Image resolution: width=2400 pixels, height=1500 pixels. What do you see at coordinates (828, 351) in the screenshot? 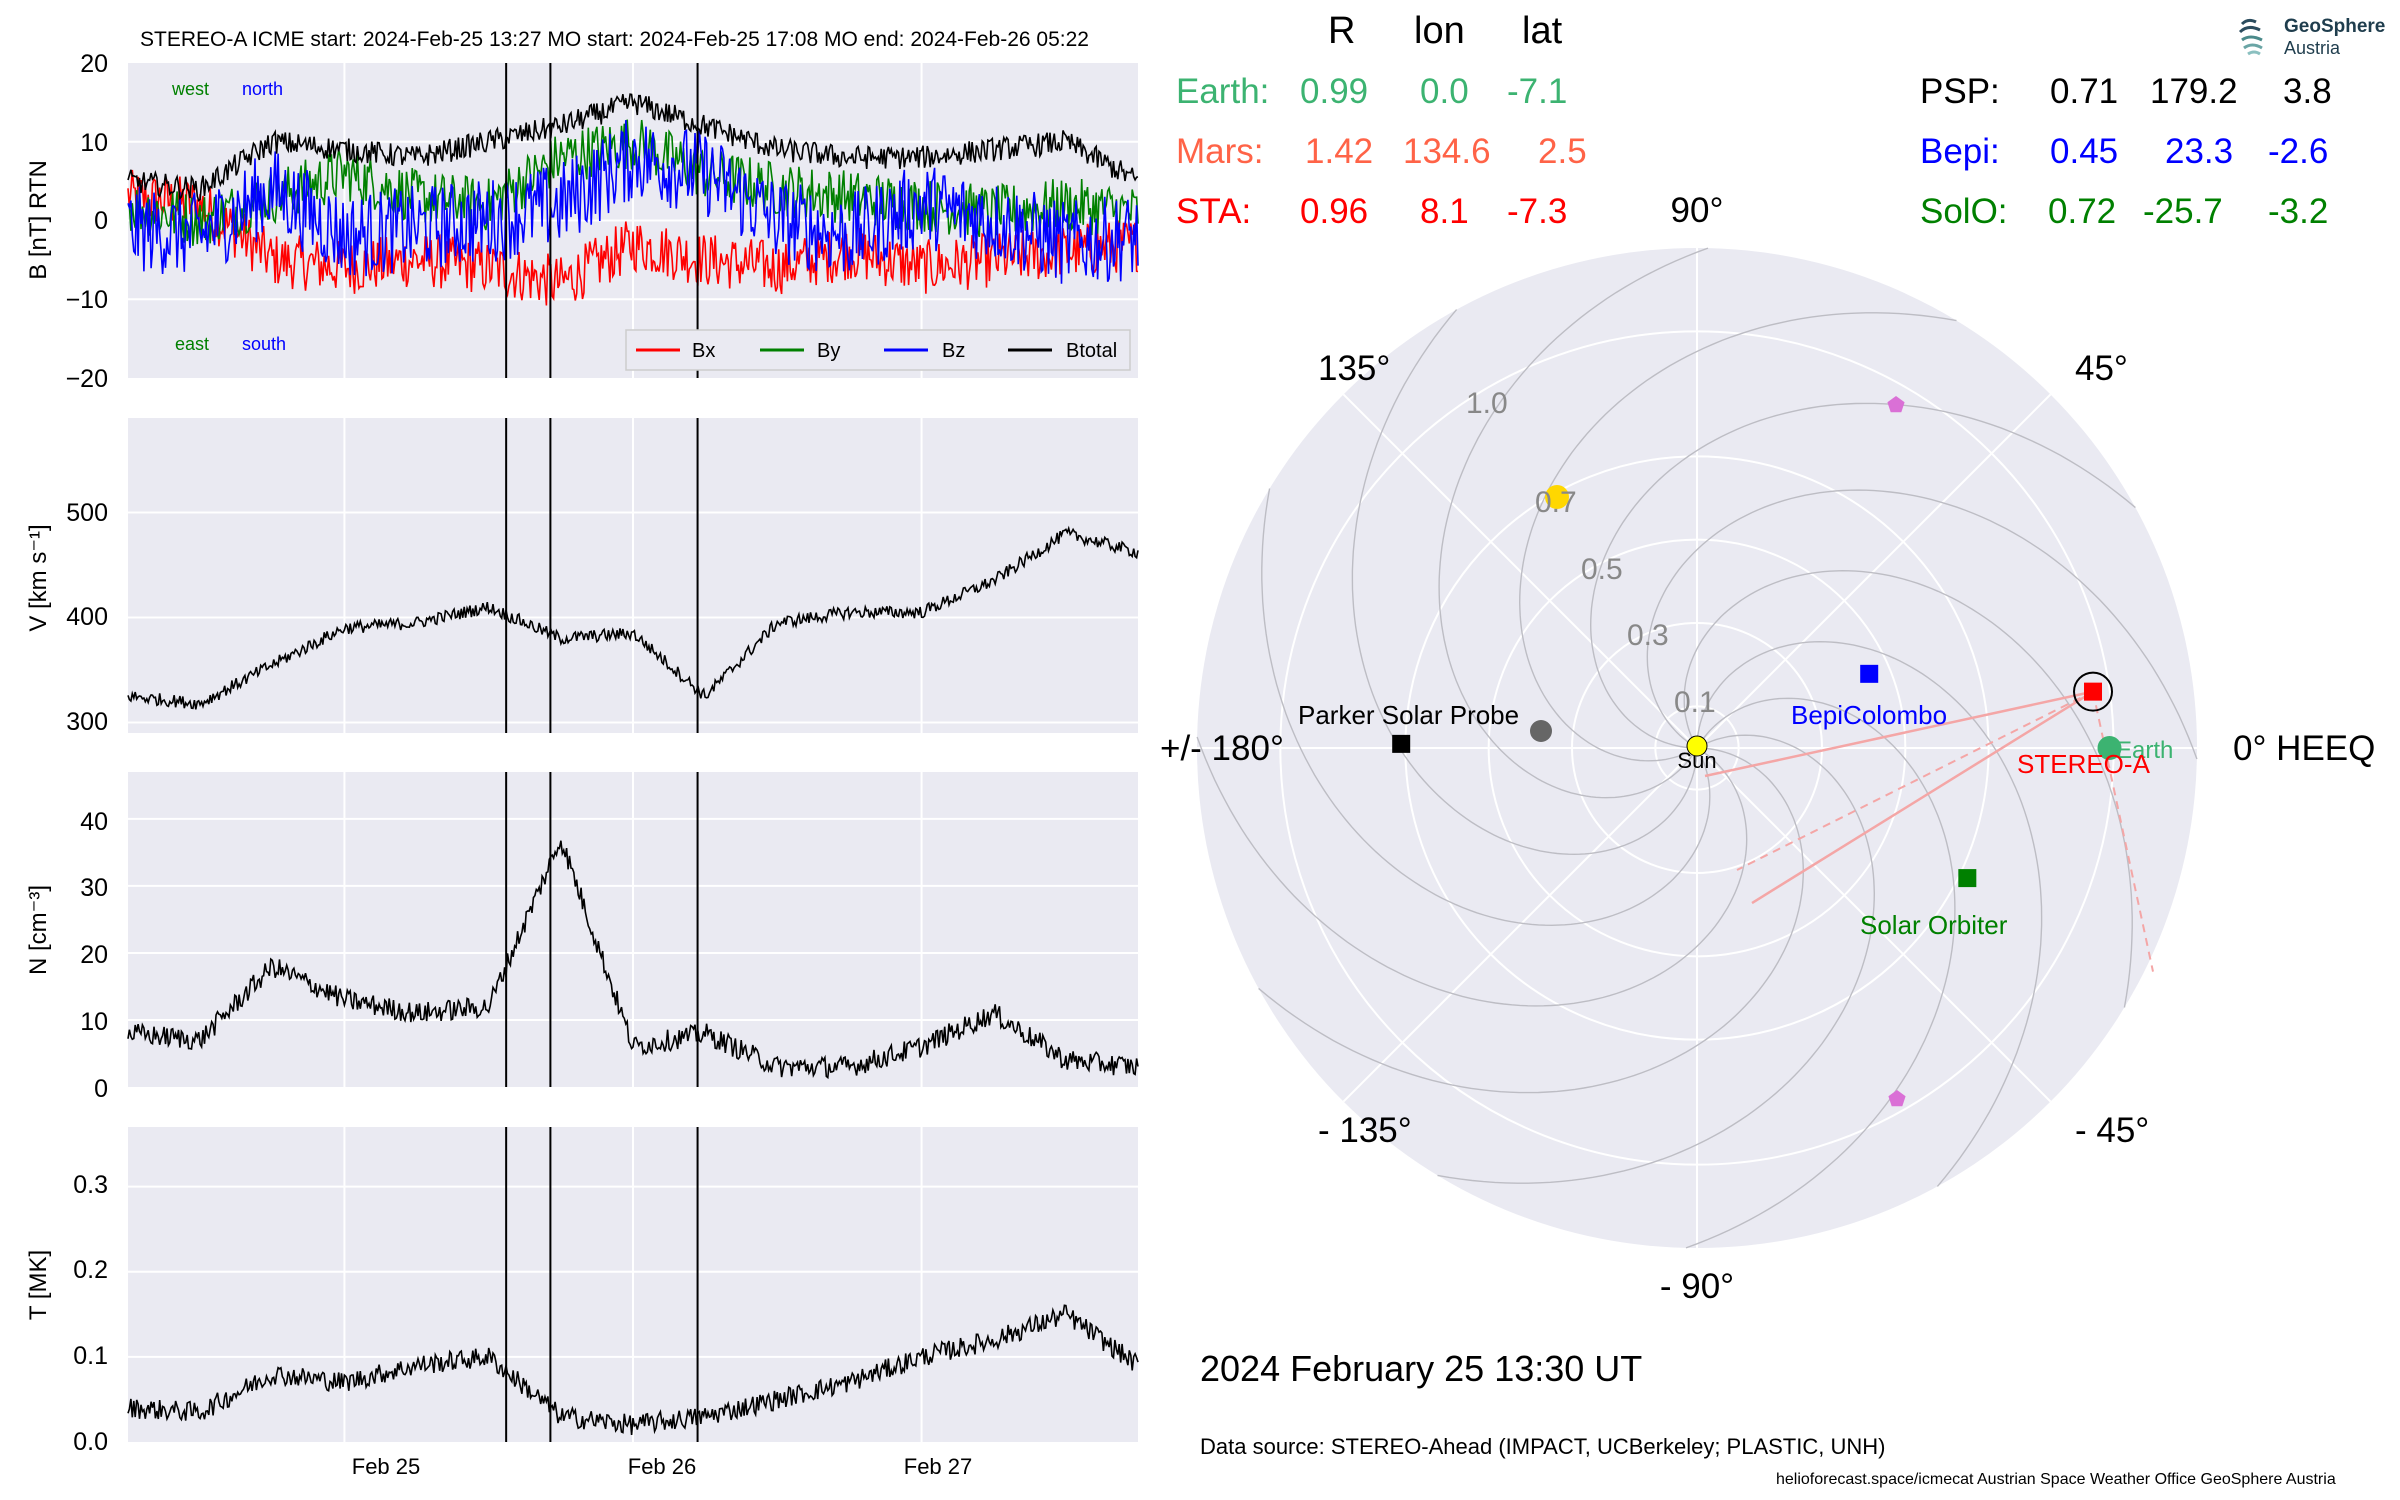
I see `legend-by-label: By` at bounding box center [828, 351].